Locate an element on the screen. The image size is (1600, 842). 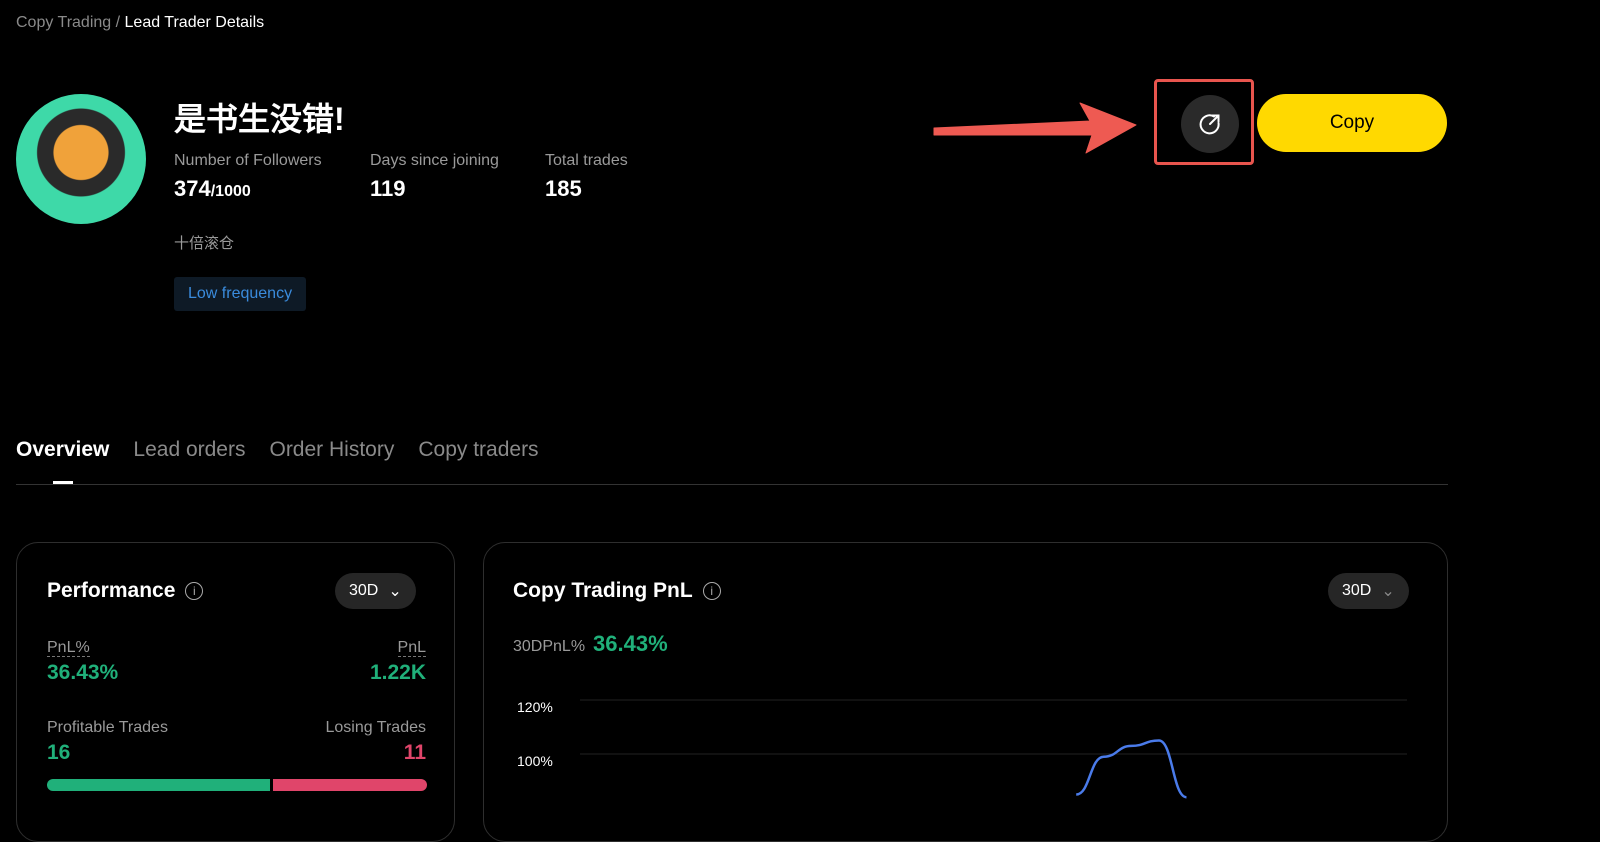
pnl-value: 1.22K is located at coordinates (397, 672).